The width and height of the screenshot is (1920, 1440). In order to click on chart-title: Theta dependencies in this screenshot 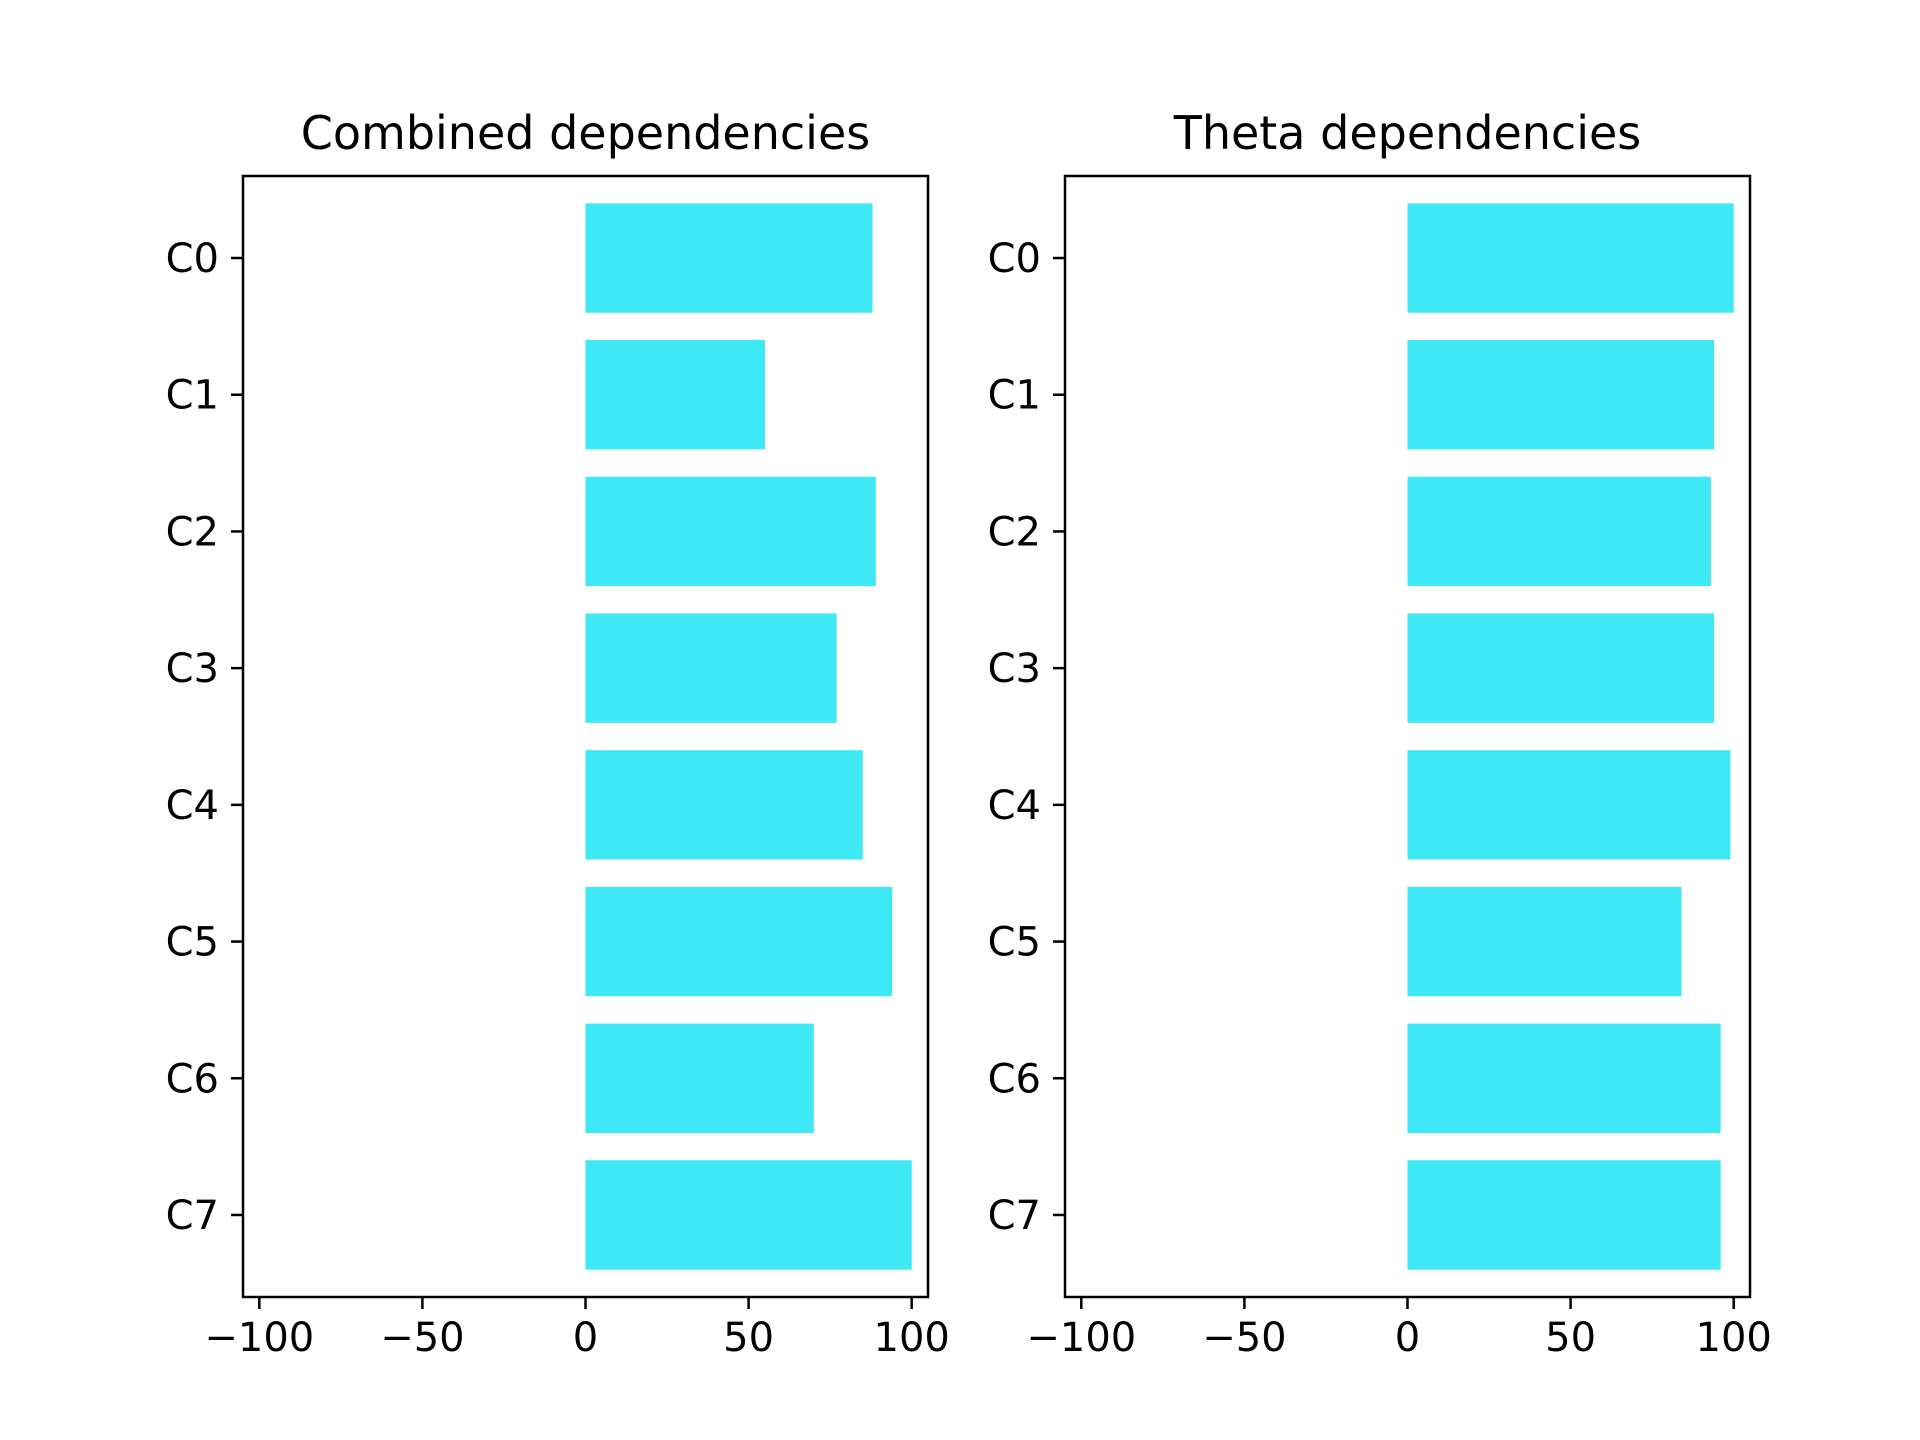, I will do `click(1407, 133)`.